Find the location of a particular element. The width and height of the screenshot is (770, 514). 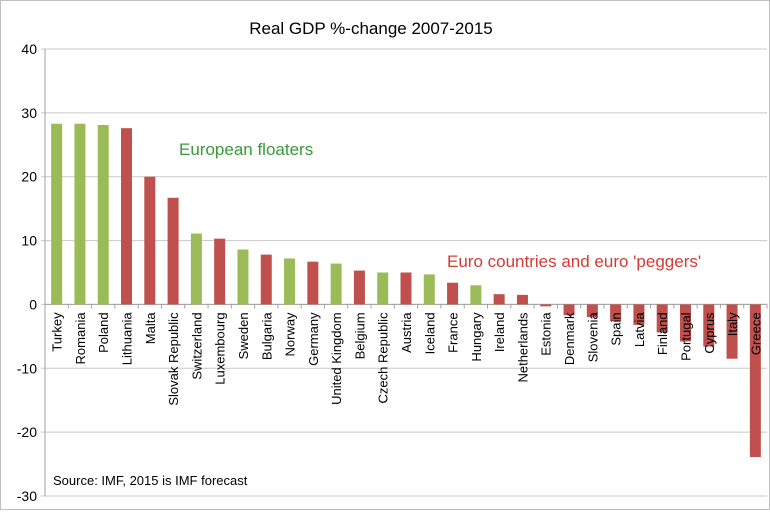

x-tick-label: Malta is located at coordinates (150, 328).